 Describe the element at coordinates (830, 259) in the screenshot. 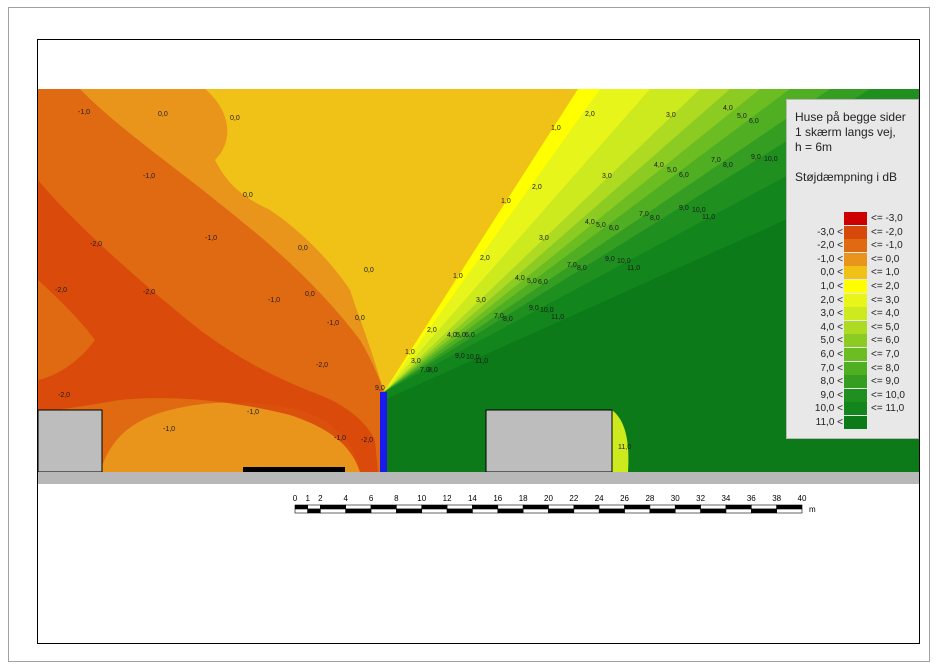

I see `legend-class-lower: -1,0 <` at that location.